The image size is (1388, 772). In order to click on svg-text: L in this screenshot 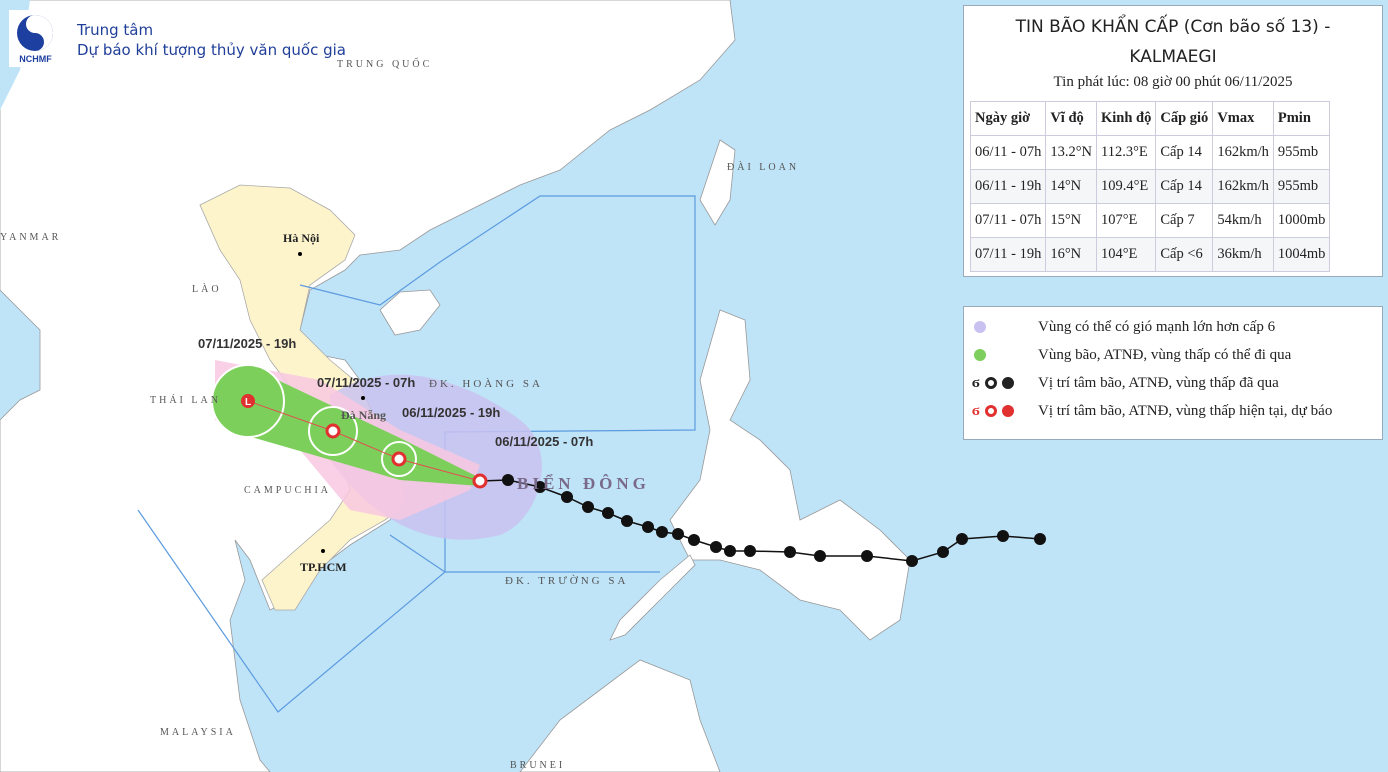, I will do `click(248, 402)`.